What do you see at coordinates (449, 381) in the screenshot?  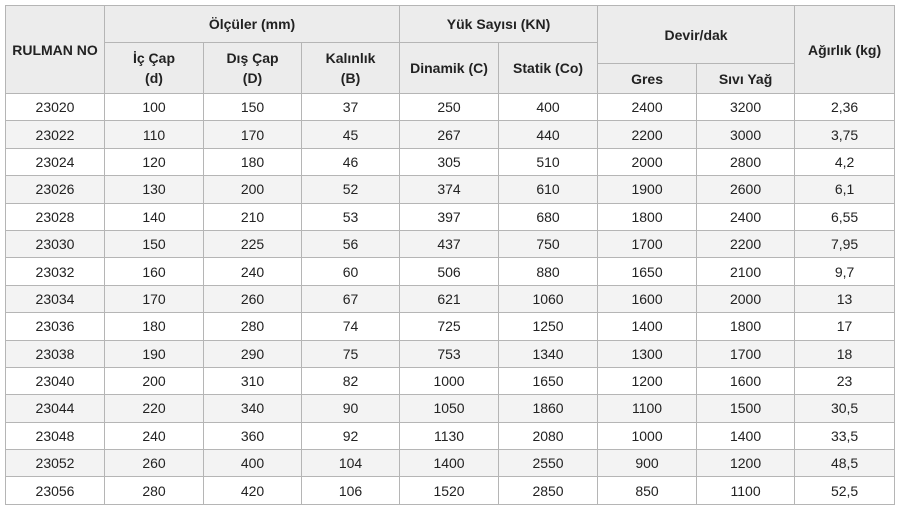 I see `table-cell: 1000` at bounding box center [449, 381].